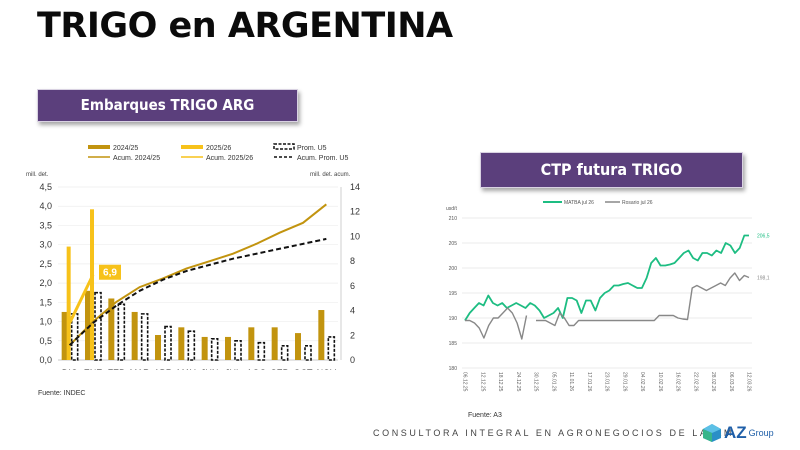 Image resolution: width=800 pixels, height=450 pixels. What do you see at coordinates (99, 147) in the screenshot?
I see `legend-swatch-2024` at bounding box center [99, 147].